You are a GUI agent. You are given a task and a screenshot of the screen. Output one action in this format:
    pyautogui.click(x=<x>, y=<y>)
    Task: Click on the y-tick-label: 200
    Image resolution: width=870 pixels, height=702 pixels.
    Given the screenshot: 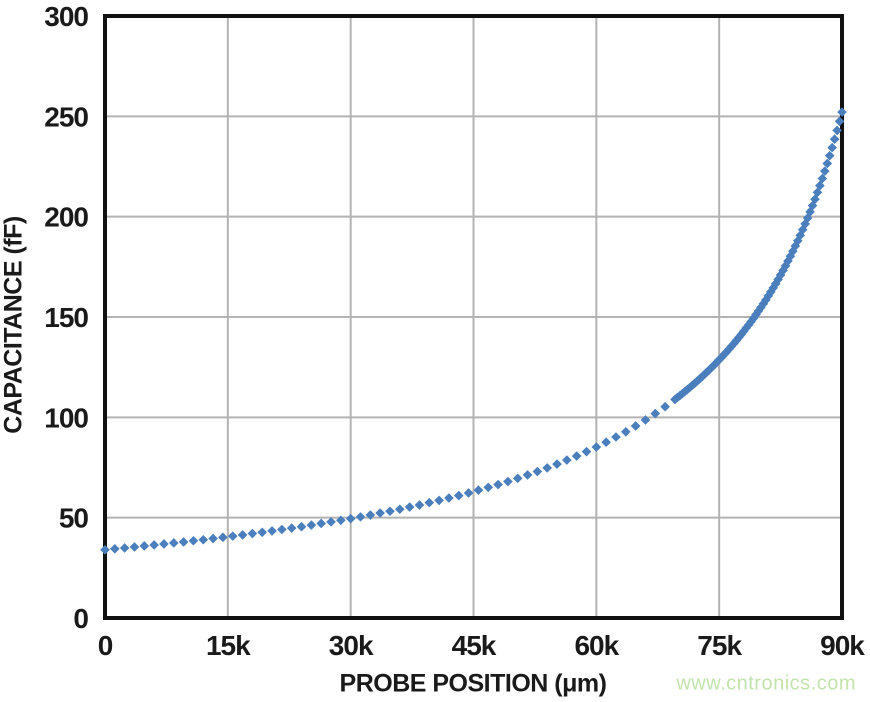 What is the action you would take?
    pyautogui.click(x=66, y=217)
    